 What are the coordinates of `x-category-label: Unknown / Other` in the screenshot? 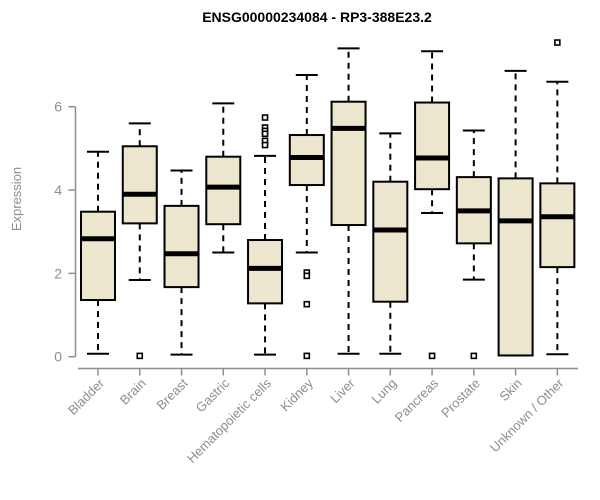 It's located at (527, 415).